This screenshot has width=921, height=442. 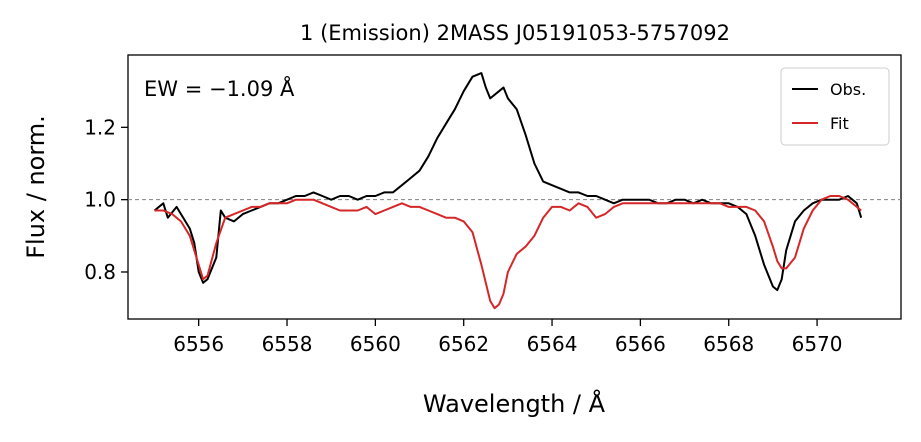 I want to click on x-tick-label: 6570, so click(x=817, y=344).